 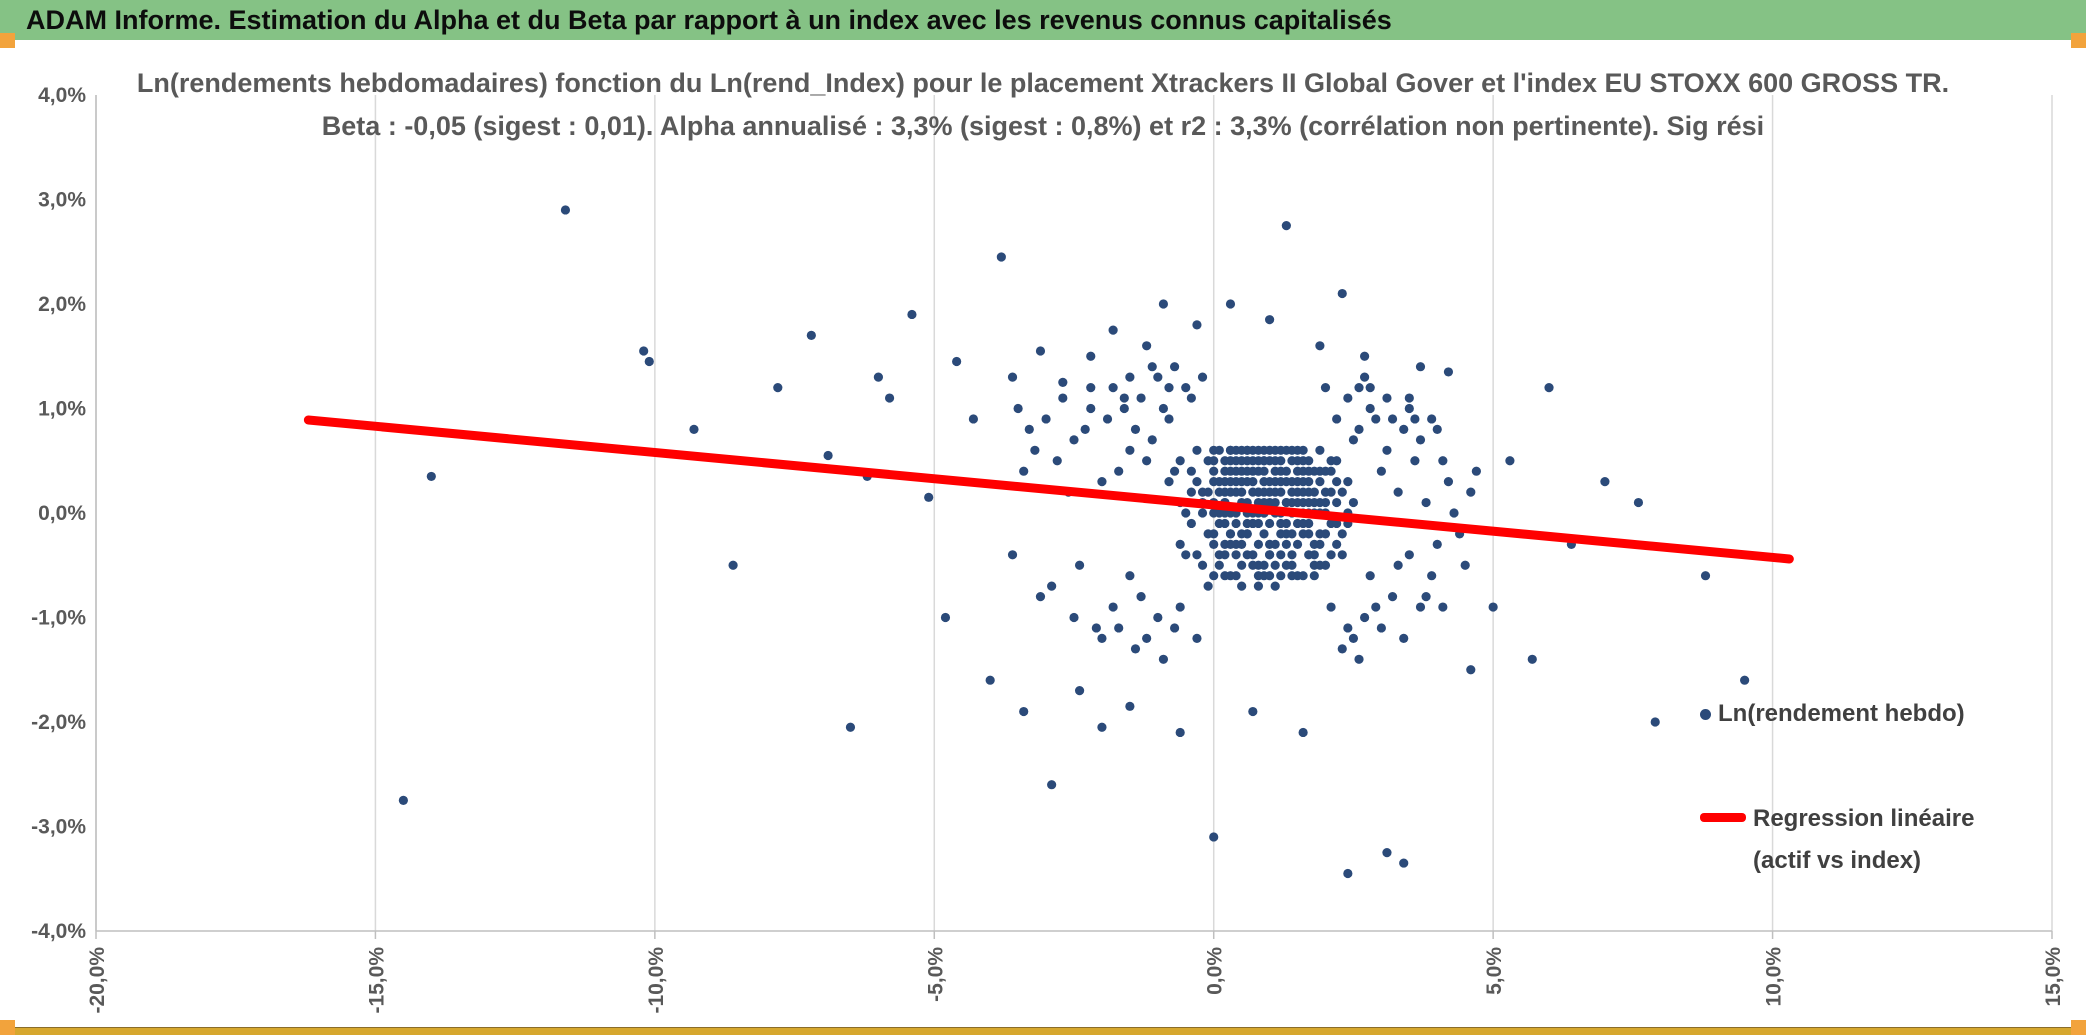 What do you see at coordinates (2078, 40) in the screenshot?
I see `selection-handle-top-right` at bounding box center [2078, 40].